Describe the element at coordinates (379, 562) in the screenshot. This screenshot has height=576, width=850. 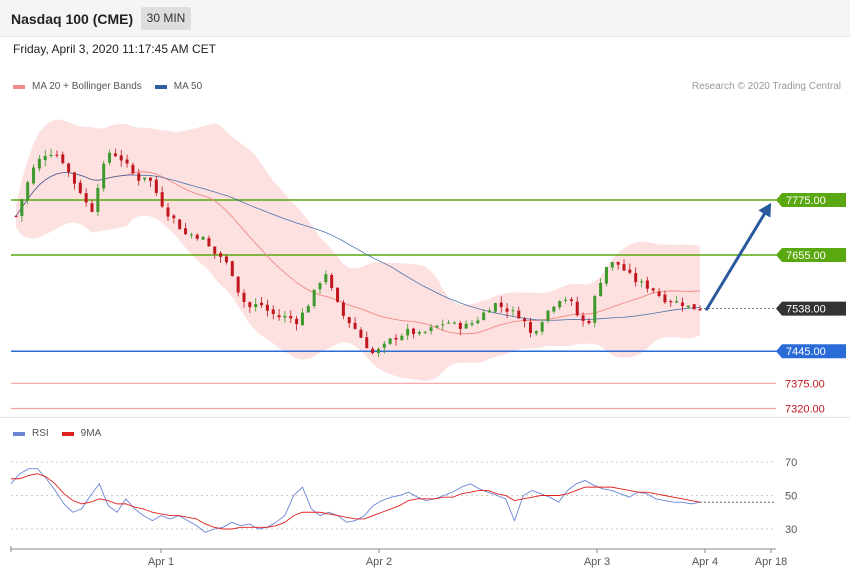
I see `x-tick-label: Apr 2` at that location.